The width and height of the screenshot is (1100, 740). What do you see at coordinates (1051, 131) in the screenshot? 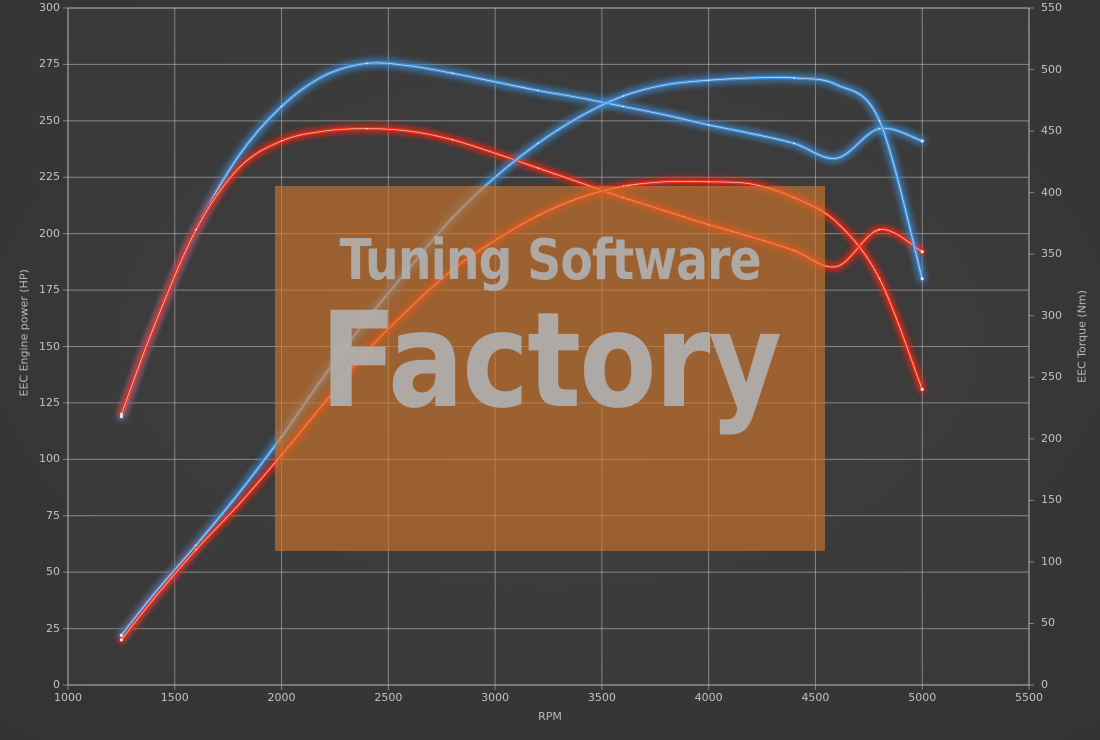
I see `y-right-tick-label: 450` at bounding box center [1051, 131].